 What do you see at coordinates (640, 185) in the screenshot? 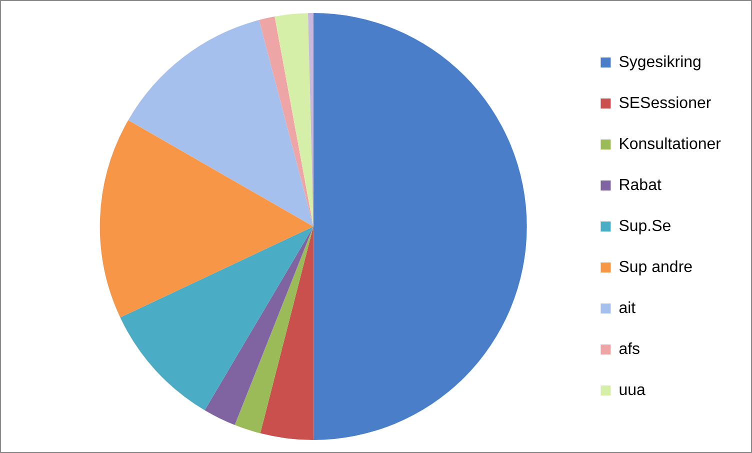
I see `legend-label: Rabat` at bounding box center [640, 185].